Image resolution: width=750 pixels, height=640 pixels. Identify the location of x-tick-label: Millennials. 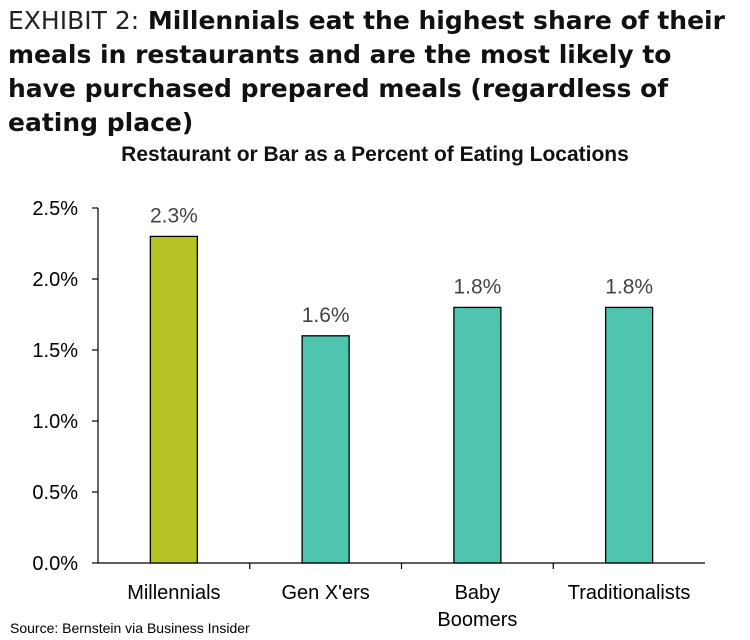
(173, 593).